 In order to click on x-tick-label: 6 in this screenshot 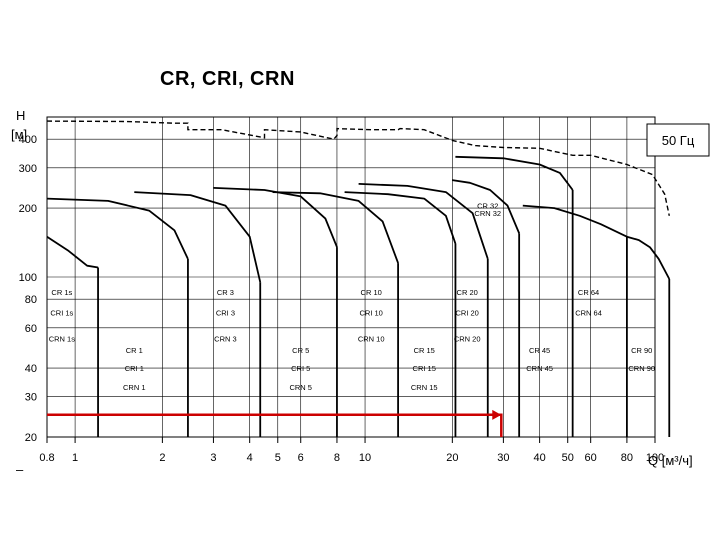, I will do `click(301, 458)`.